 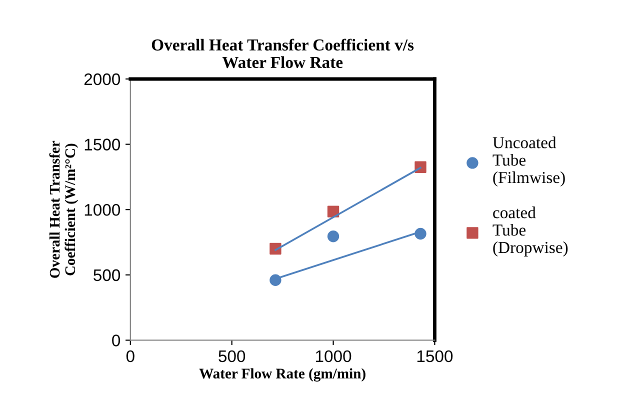 What do you see at coordinates (116, 340) in the screenshot?
I see `y-tick-label: 0` at bounding box center [116, 340].